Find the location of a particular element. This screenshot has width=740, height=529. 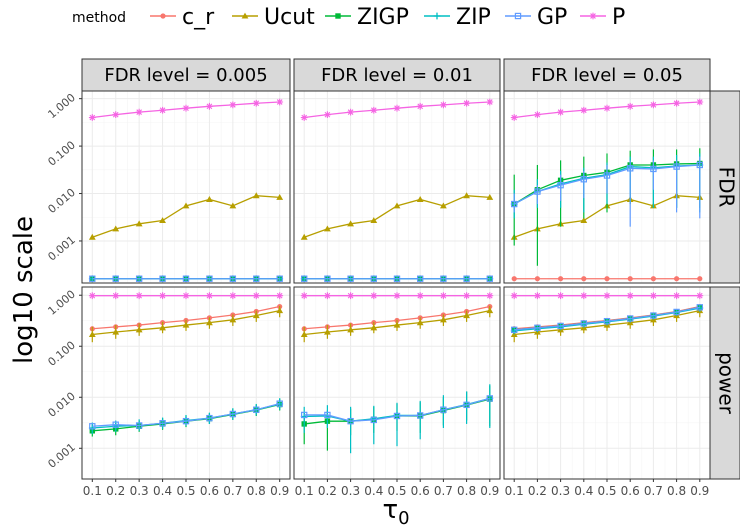

legend-item-c-r: c_r is located at coordinates (182, 17).